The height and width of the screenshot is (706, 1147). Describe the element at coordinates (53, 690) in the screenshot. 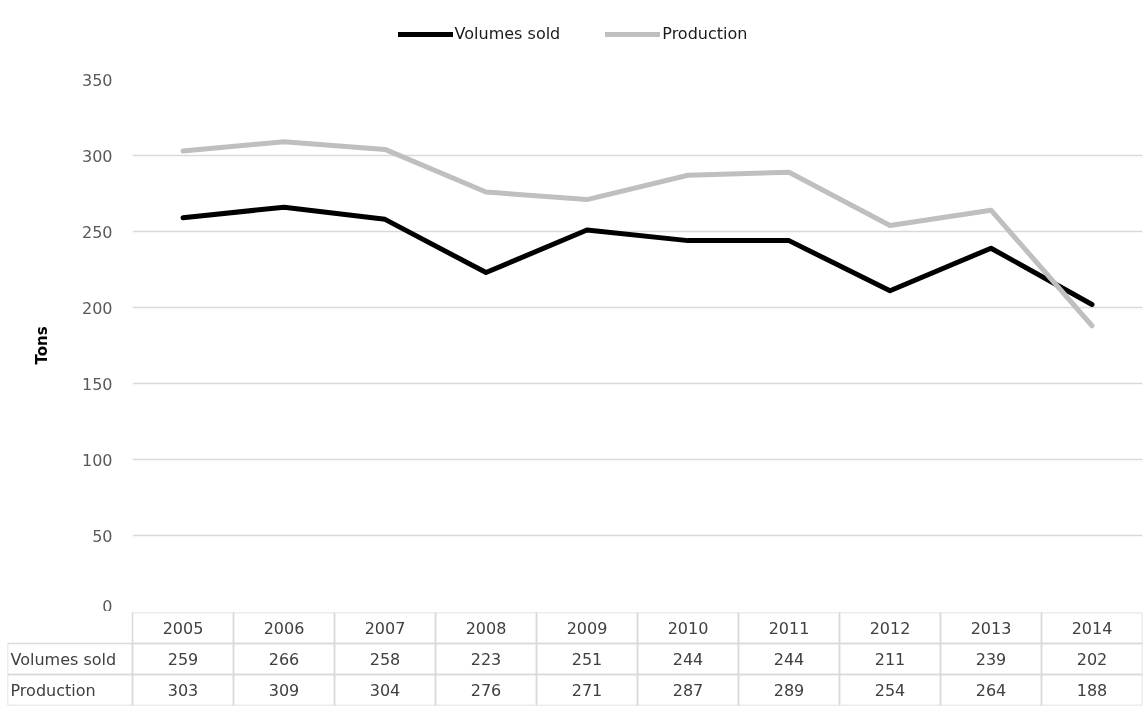

I see `text: Production` at that location.